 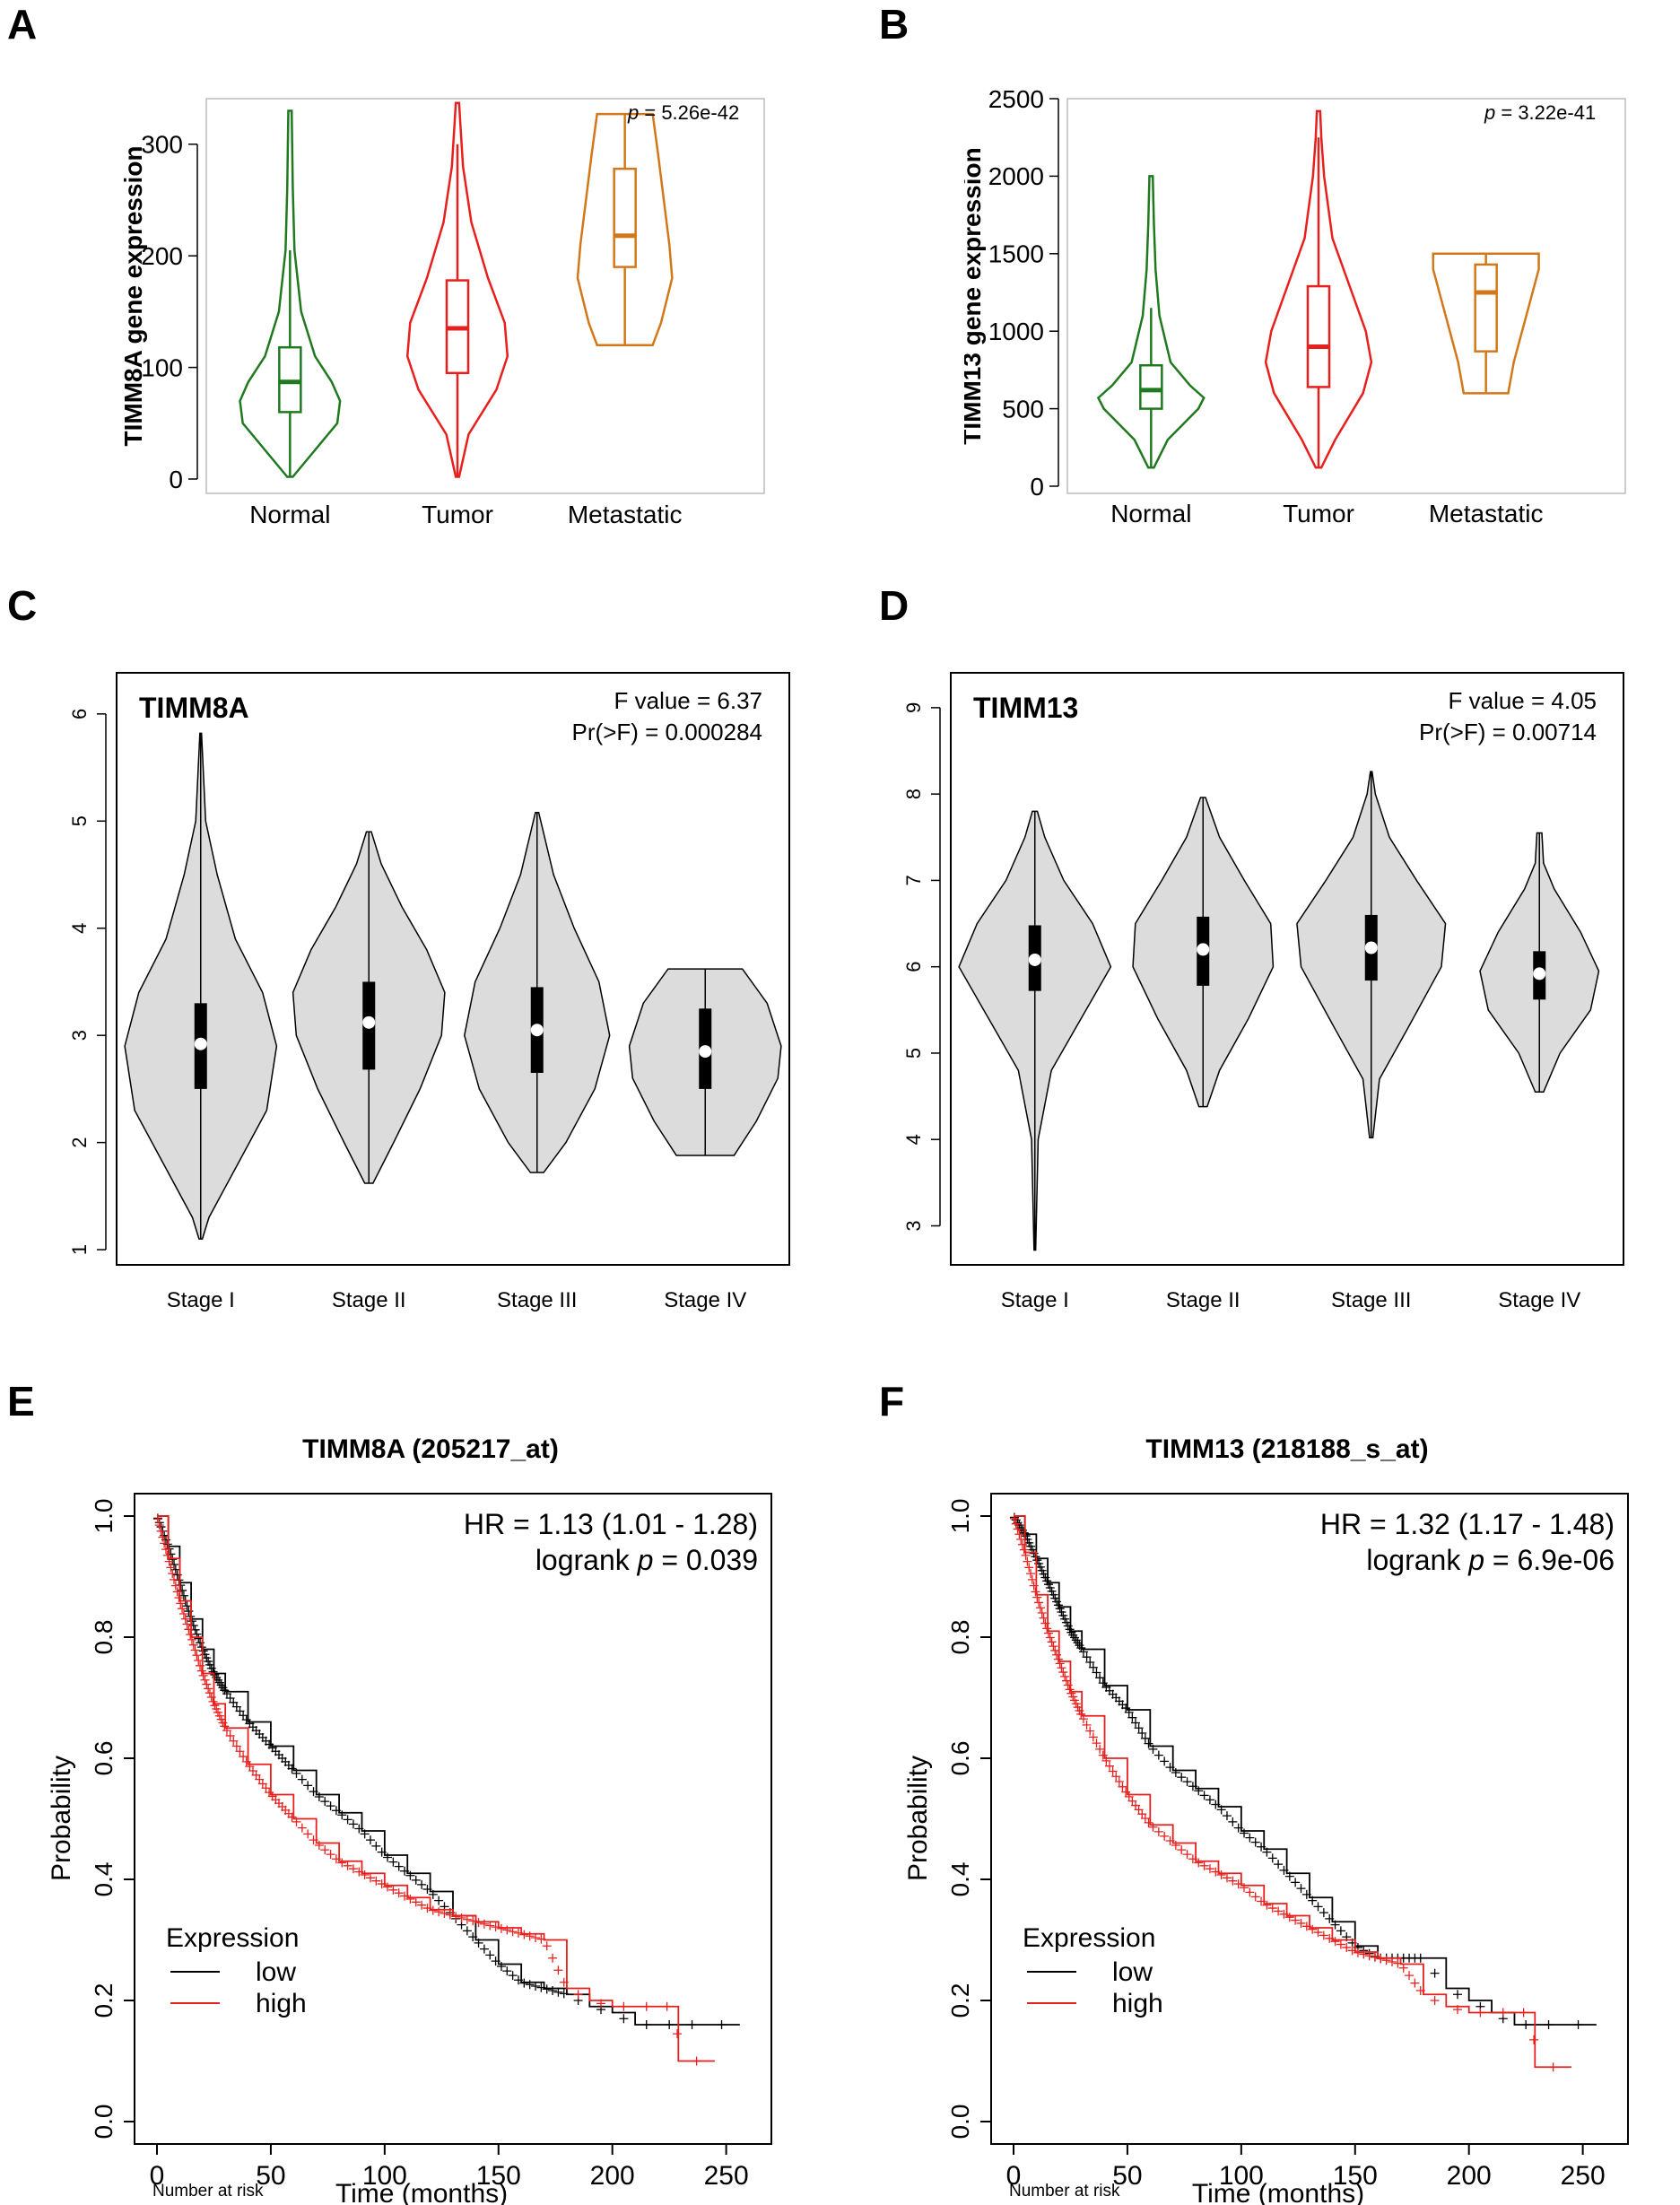 What do you see at coordinates (369, 1300) in the screenshot?
I see `x-category-label: Stage II` at bounding box center [369, 1300].